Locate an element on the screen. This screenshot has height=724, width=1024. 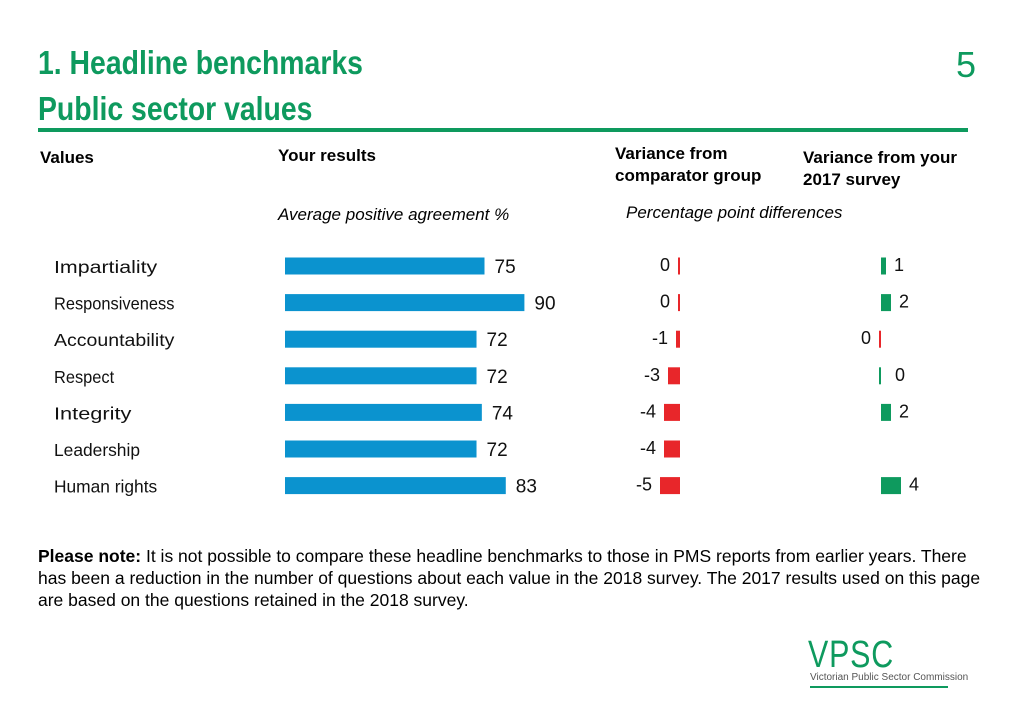
comparator-bar-accountability is located at coordinates (678, 339).